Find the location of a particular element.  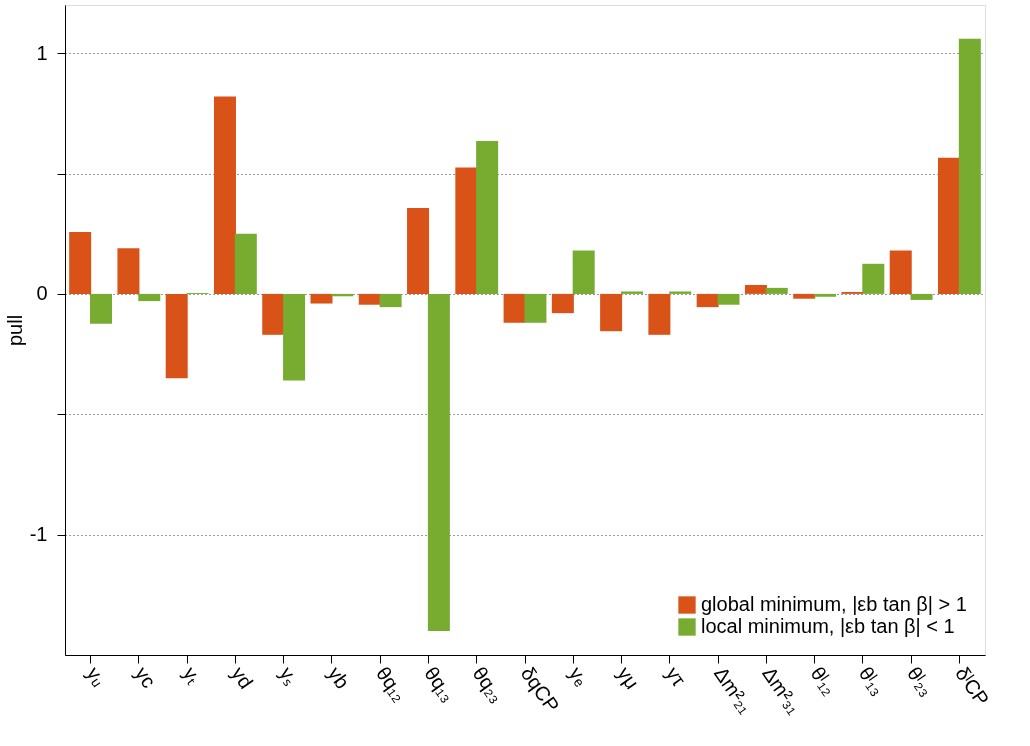

x-tick-label: yᵤ is located at coordinates (96, 676).